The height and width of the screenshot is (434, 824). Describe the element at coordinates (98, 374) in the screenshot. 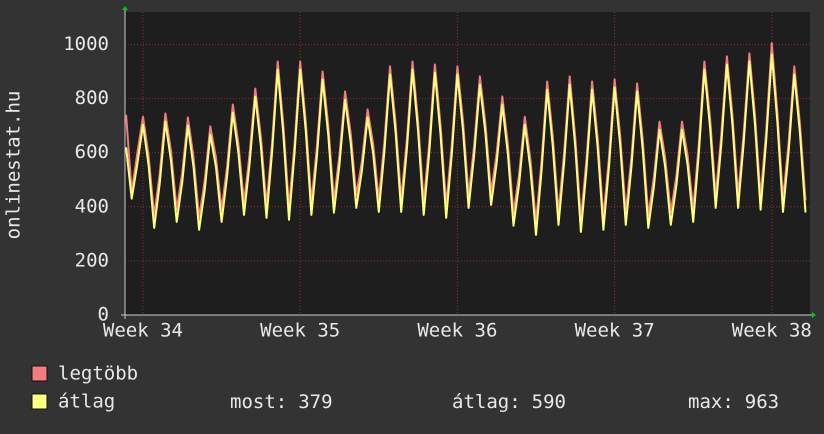

I see `legend-label: legtöbb` at that location.